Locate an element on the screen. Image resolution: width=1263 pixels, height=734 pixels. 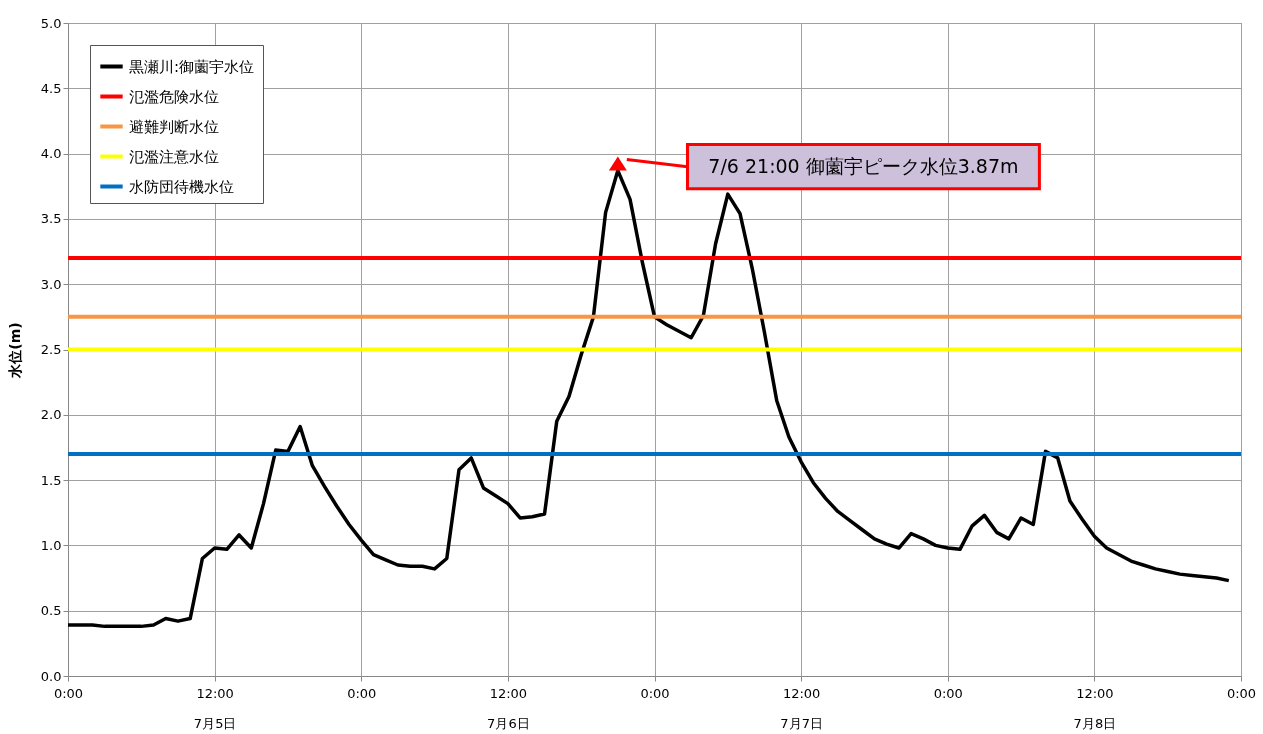
legend-label: 黒瀬川:御薗宇水位 is located at coordinates (192, 66).